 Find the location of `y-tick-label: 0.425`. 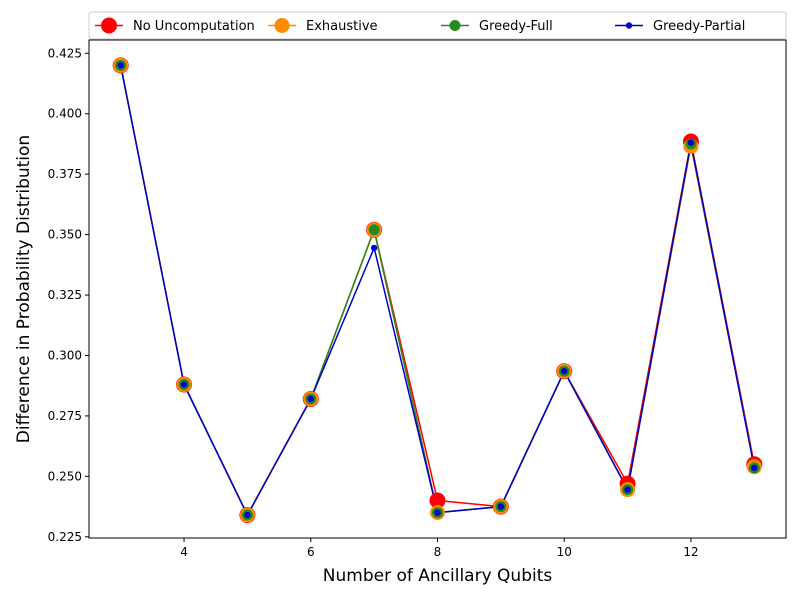

y-tick-label: 0.425 is located at coordinates (65, 53).